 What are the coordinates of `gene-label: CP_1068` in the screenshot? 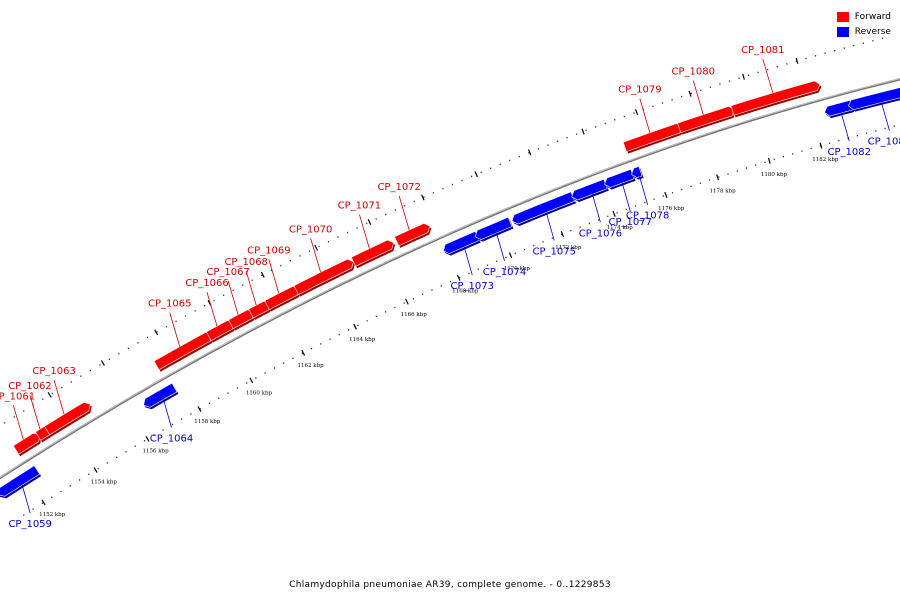 It's located at (245, 262).